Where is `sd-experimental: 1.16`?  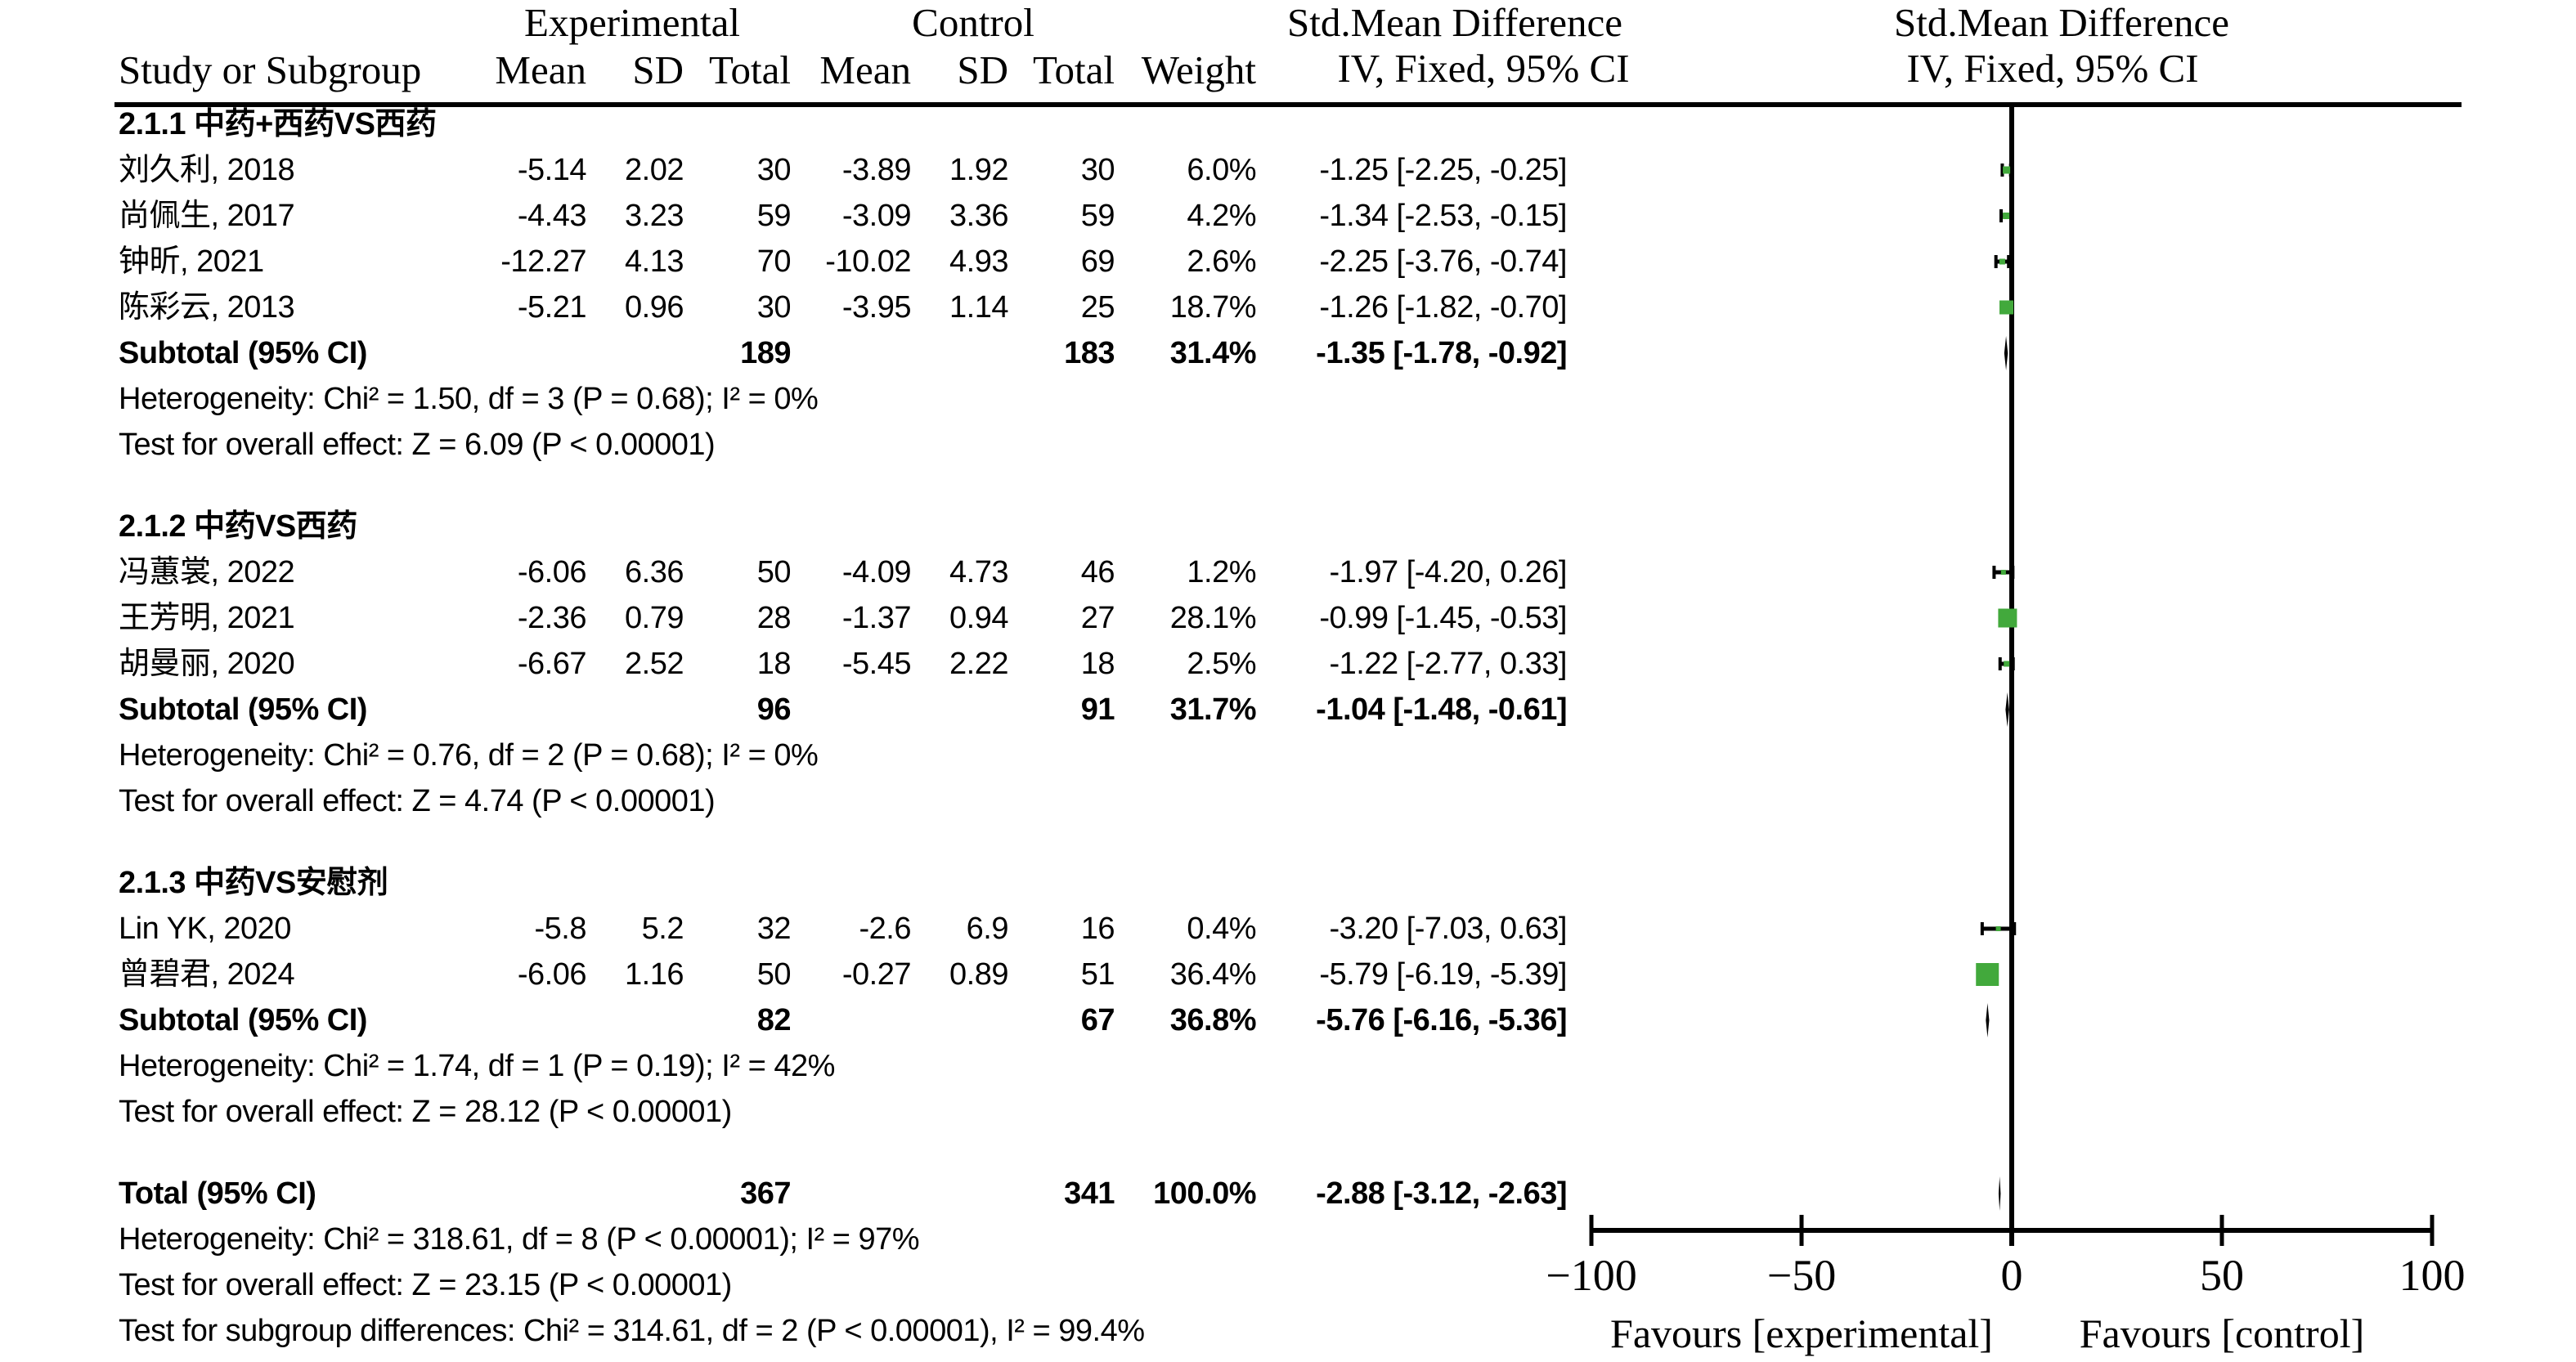 sd-experimental: 1.16 is located at coordinates (654, 975).